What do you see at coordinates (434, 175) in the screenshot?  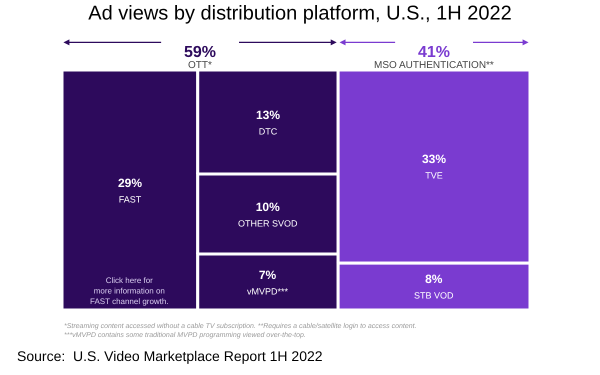 I see `category-label: TVE` at bounding box center [434, 175].